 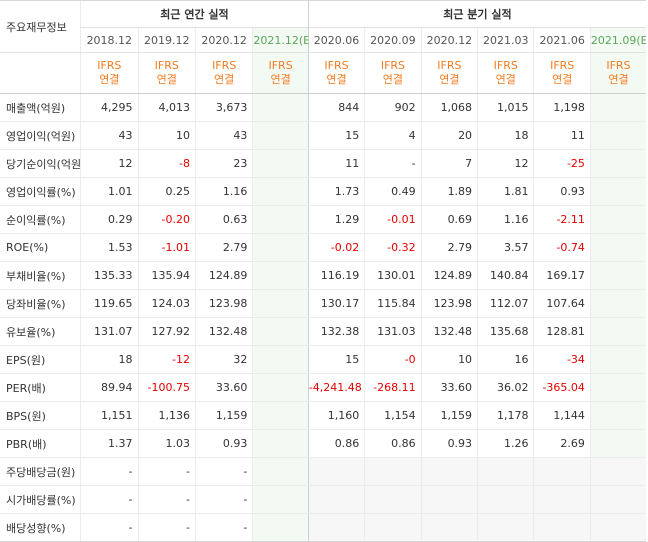 What do you see at coordinates (223, 135) in the screenshot?
I see `annual-value-cell: 43` at bounding box center [223, 135].